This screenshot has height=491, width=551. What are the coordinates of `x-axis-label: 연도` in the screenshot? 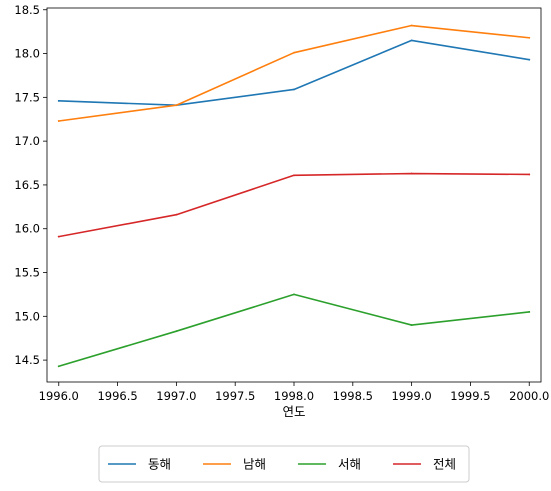 It's located at (293, 411).